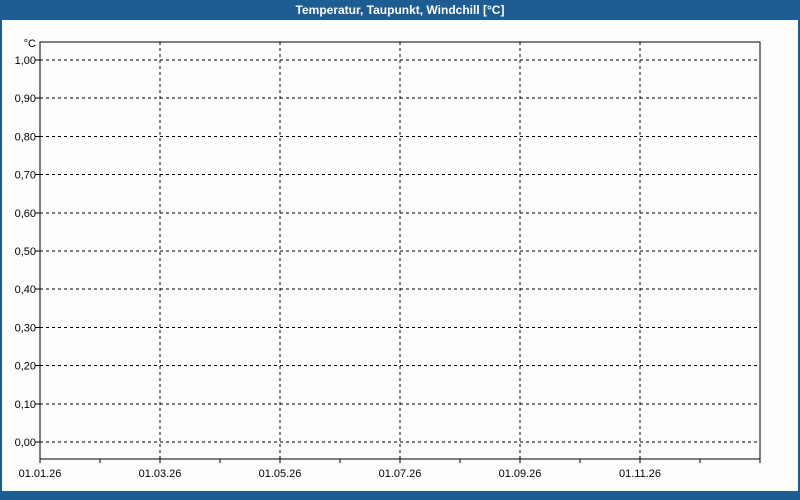 This screenshot has height=500, width=800. I want to click on window-border-left, so click(1, 260).